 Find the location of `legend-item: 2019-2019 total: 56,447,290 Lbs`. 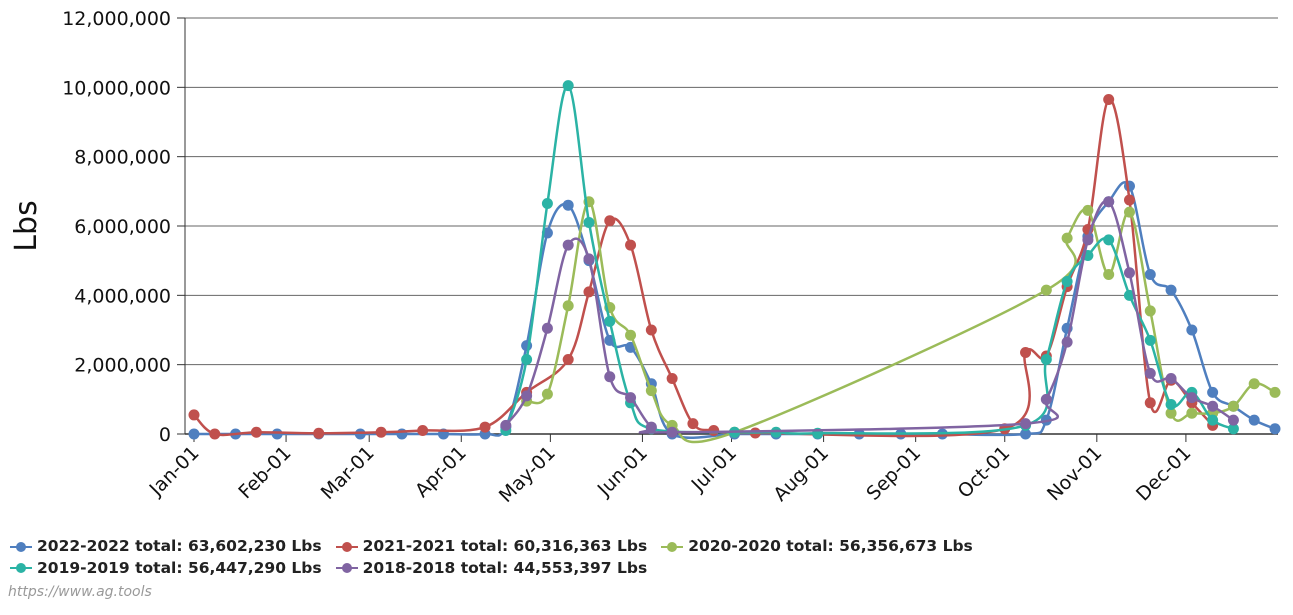

legend-item: 2019-2019 total: 56,447,290 Lbs is located at coordinates (166, 568).